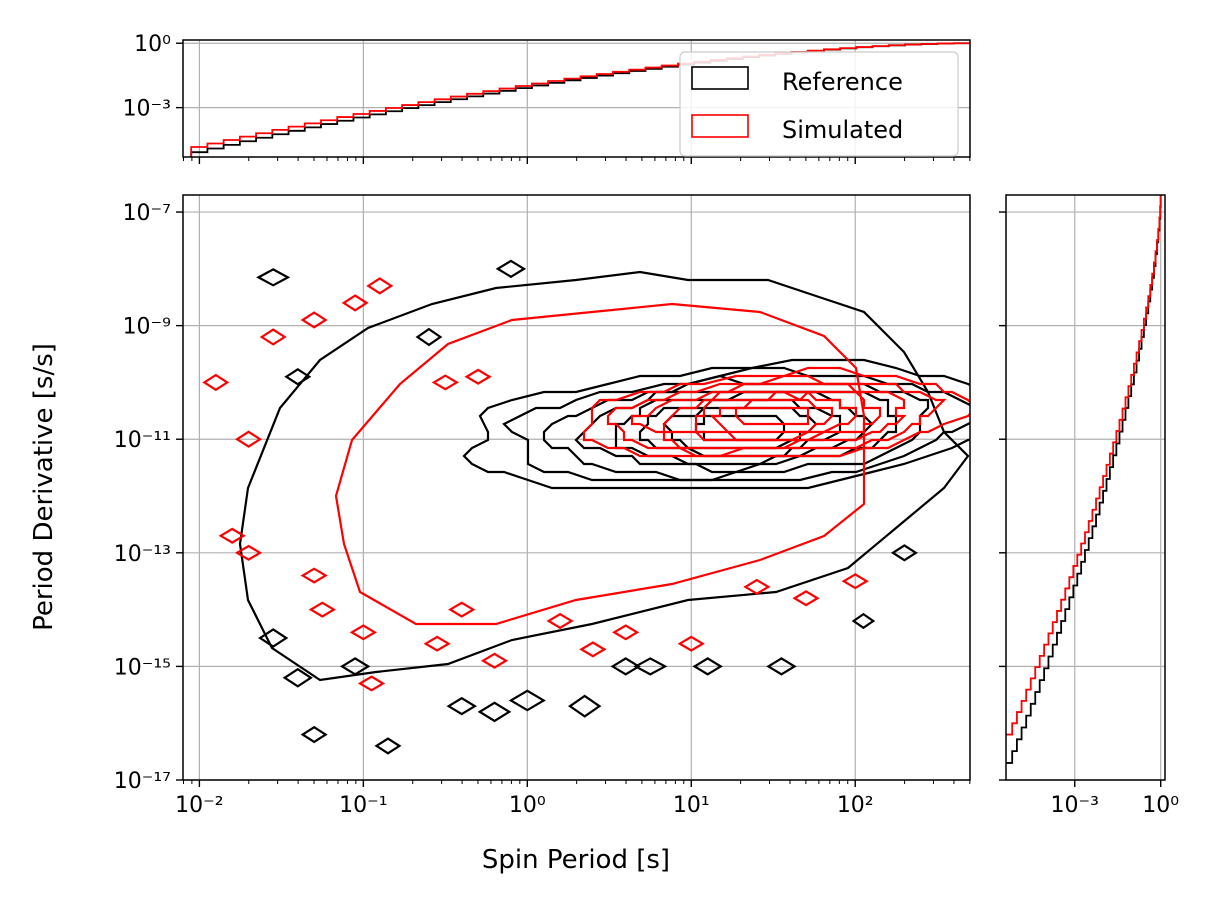  I want to click on main-x-tick-label: 10⁰, so click(527, 805).